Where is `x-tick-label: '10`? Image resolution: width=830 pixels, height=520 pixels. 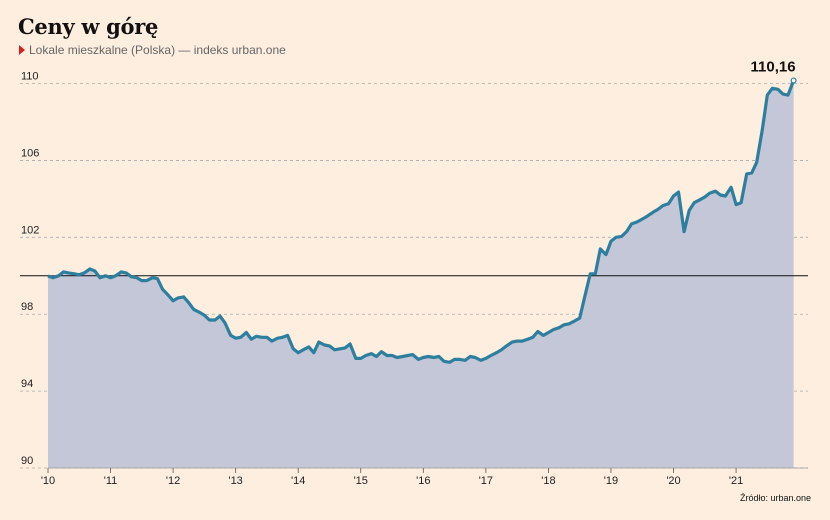
x-tick-label: '10 is located at coordinates (48, 481).